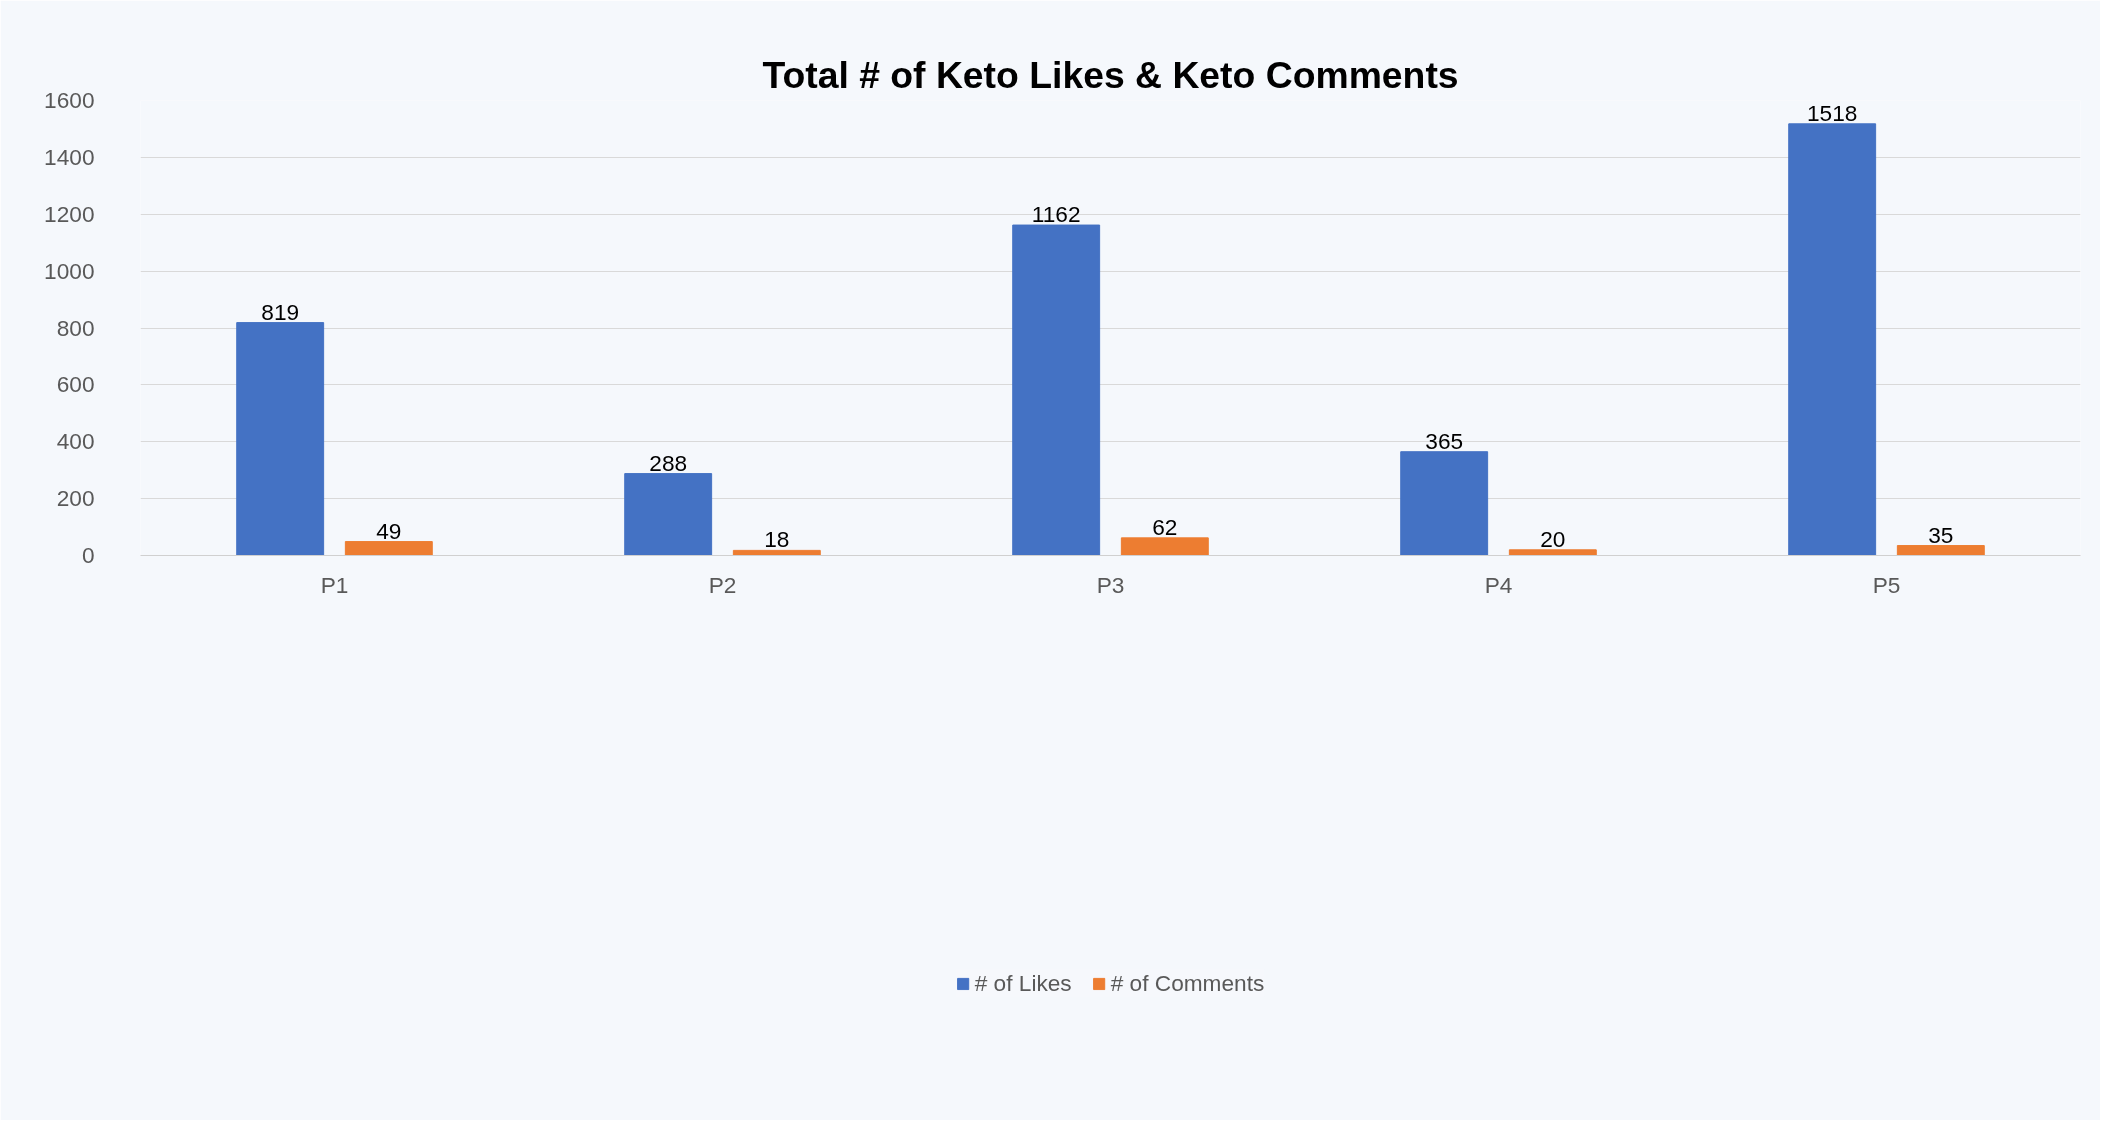 This screenshot has height=1129, width=2120. I want to click on y-tick-label: 0, so click(88, 555).